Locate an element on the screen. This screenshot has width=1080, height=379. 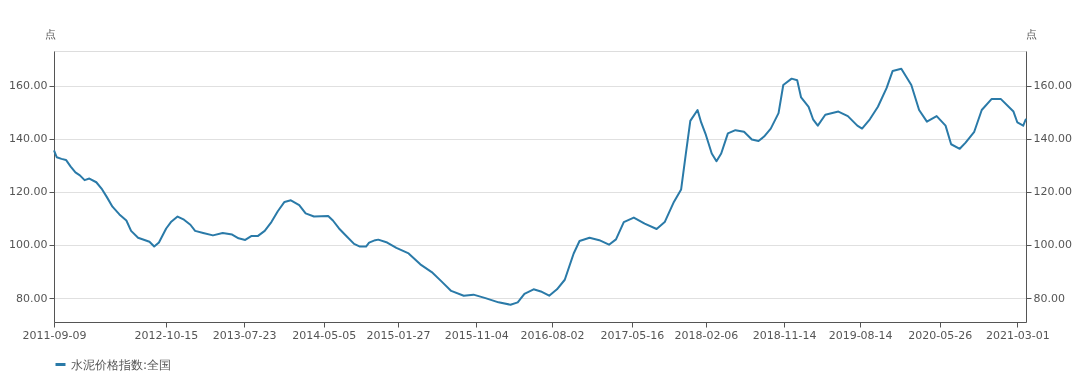
y-tick-label: 80.00 is located at coordinates (32, 298).